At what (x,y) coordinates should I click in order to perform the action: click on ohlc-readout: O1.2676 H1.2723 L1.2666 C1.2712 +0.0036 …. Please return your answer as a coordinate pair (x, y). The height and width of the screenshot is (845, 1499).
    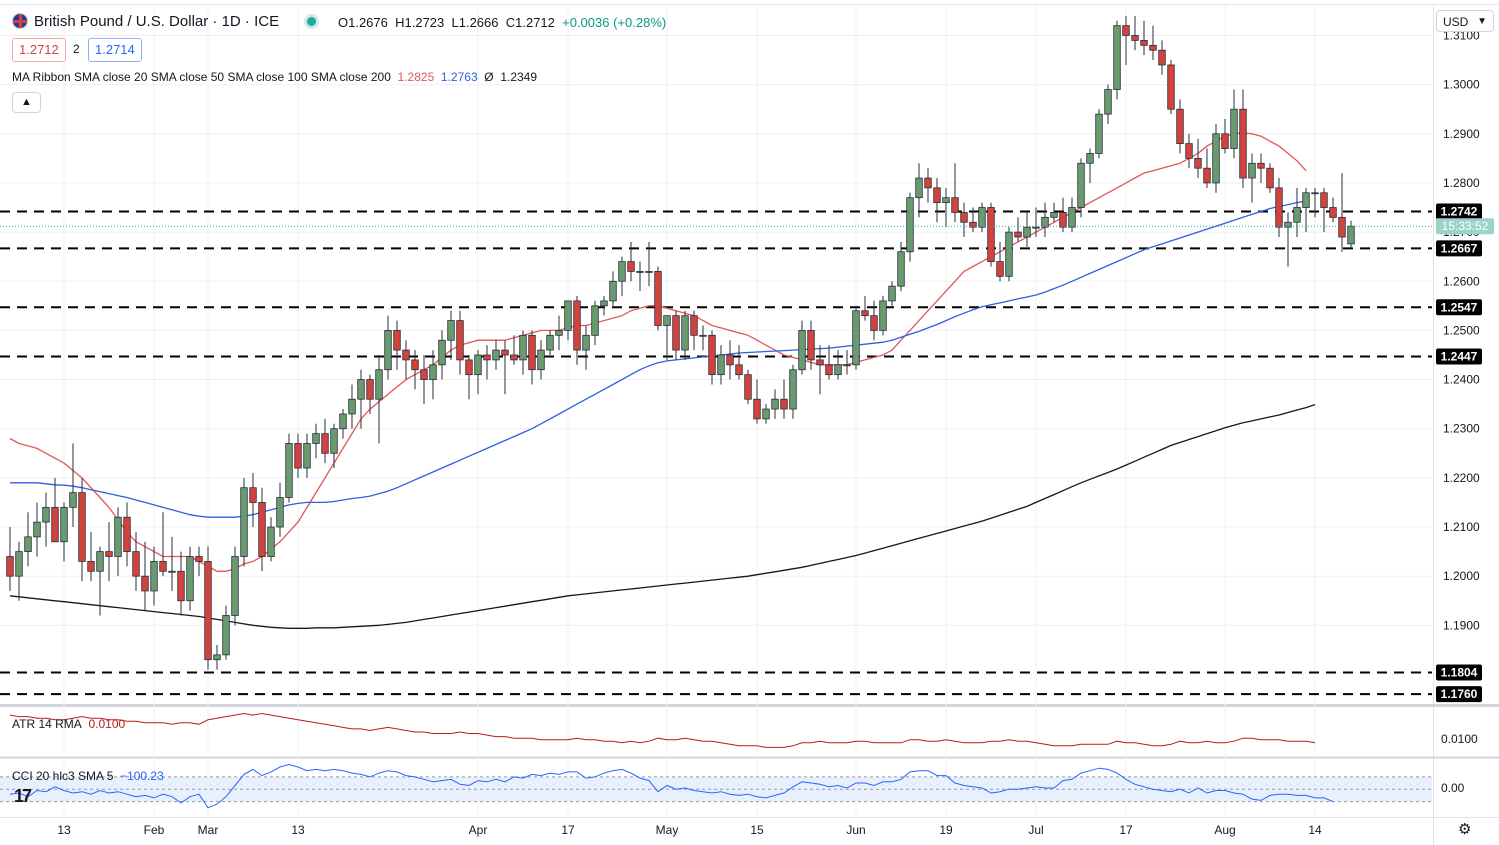
    Looking at the image, I should click on (502, 22).